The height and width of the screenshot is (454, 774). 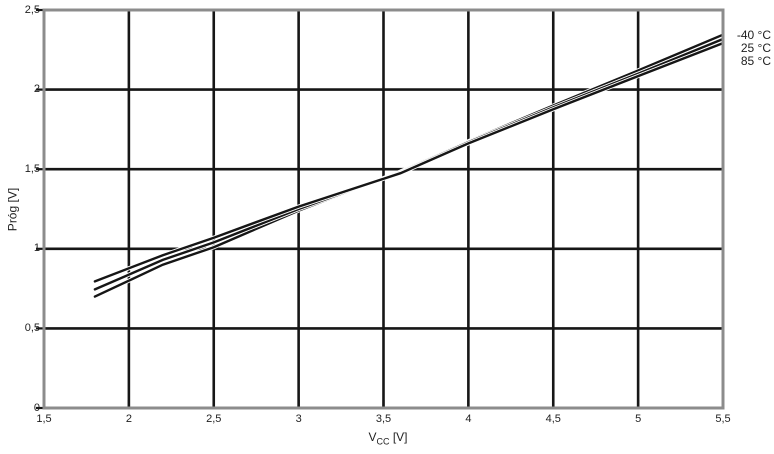 What do you see at coordinates (468, 419) in the screenshot?
I see `x-tick-label: 4` at bounding box center [468, 419].